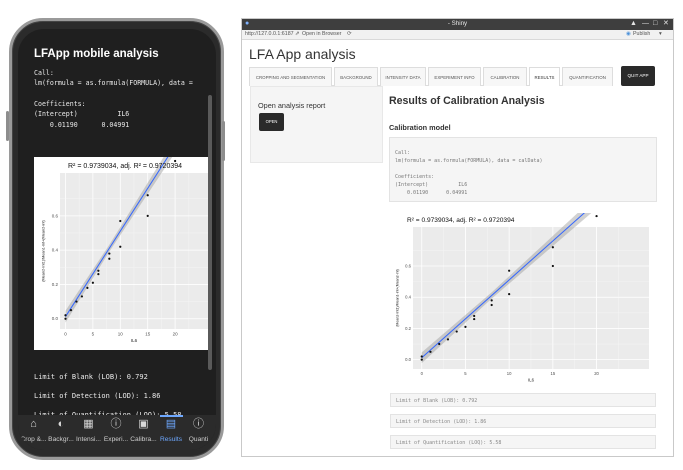 The height and width of the screenshot is (470, 683). I want to click on mobile-app-title: LFApp mobile analysis, so click(96, 54).